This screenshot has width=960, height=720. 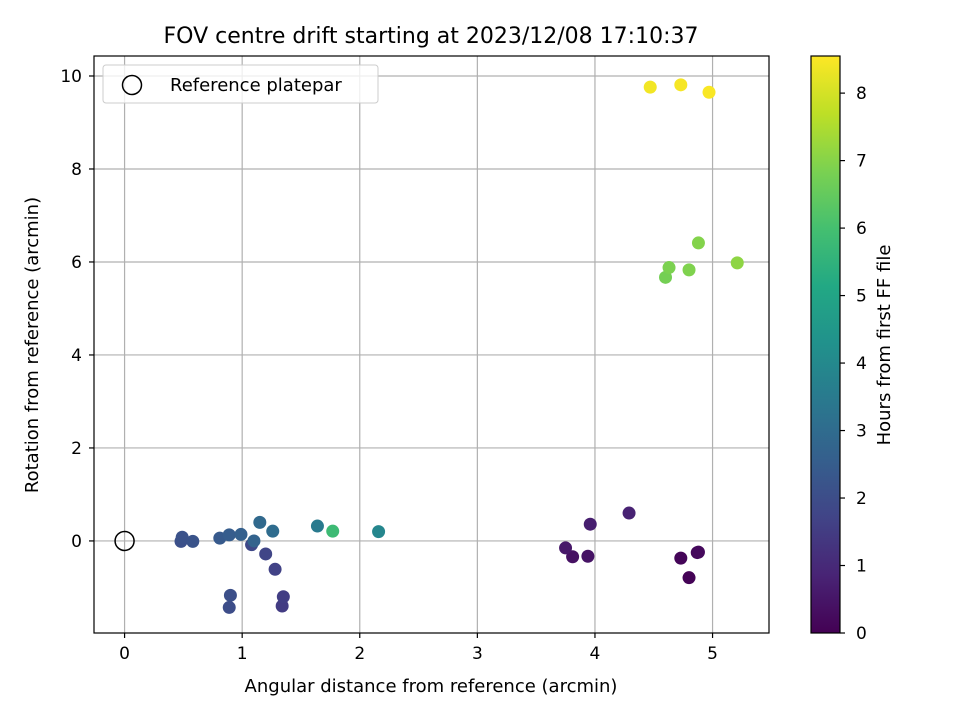 I want to click on colorbar-tick-label: 6, so click(x=861, y=229).